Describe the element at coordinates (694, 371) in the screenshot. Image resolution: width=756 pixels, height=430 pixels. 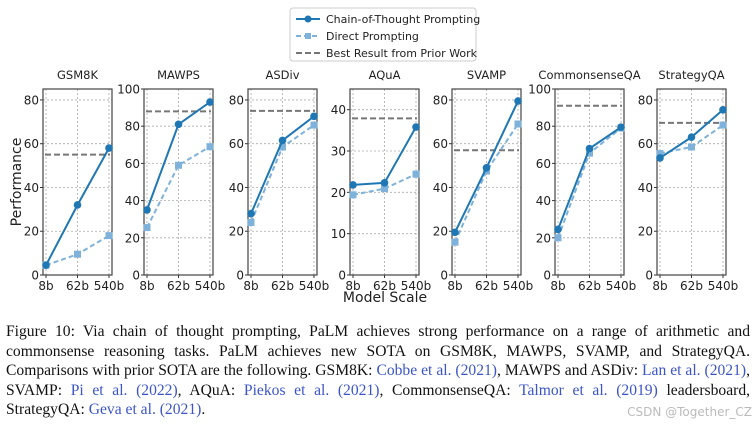
I see `citation-link: Lan et al. (2021)` at that location.